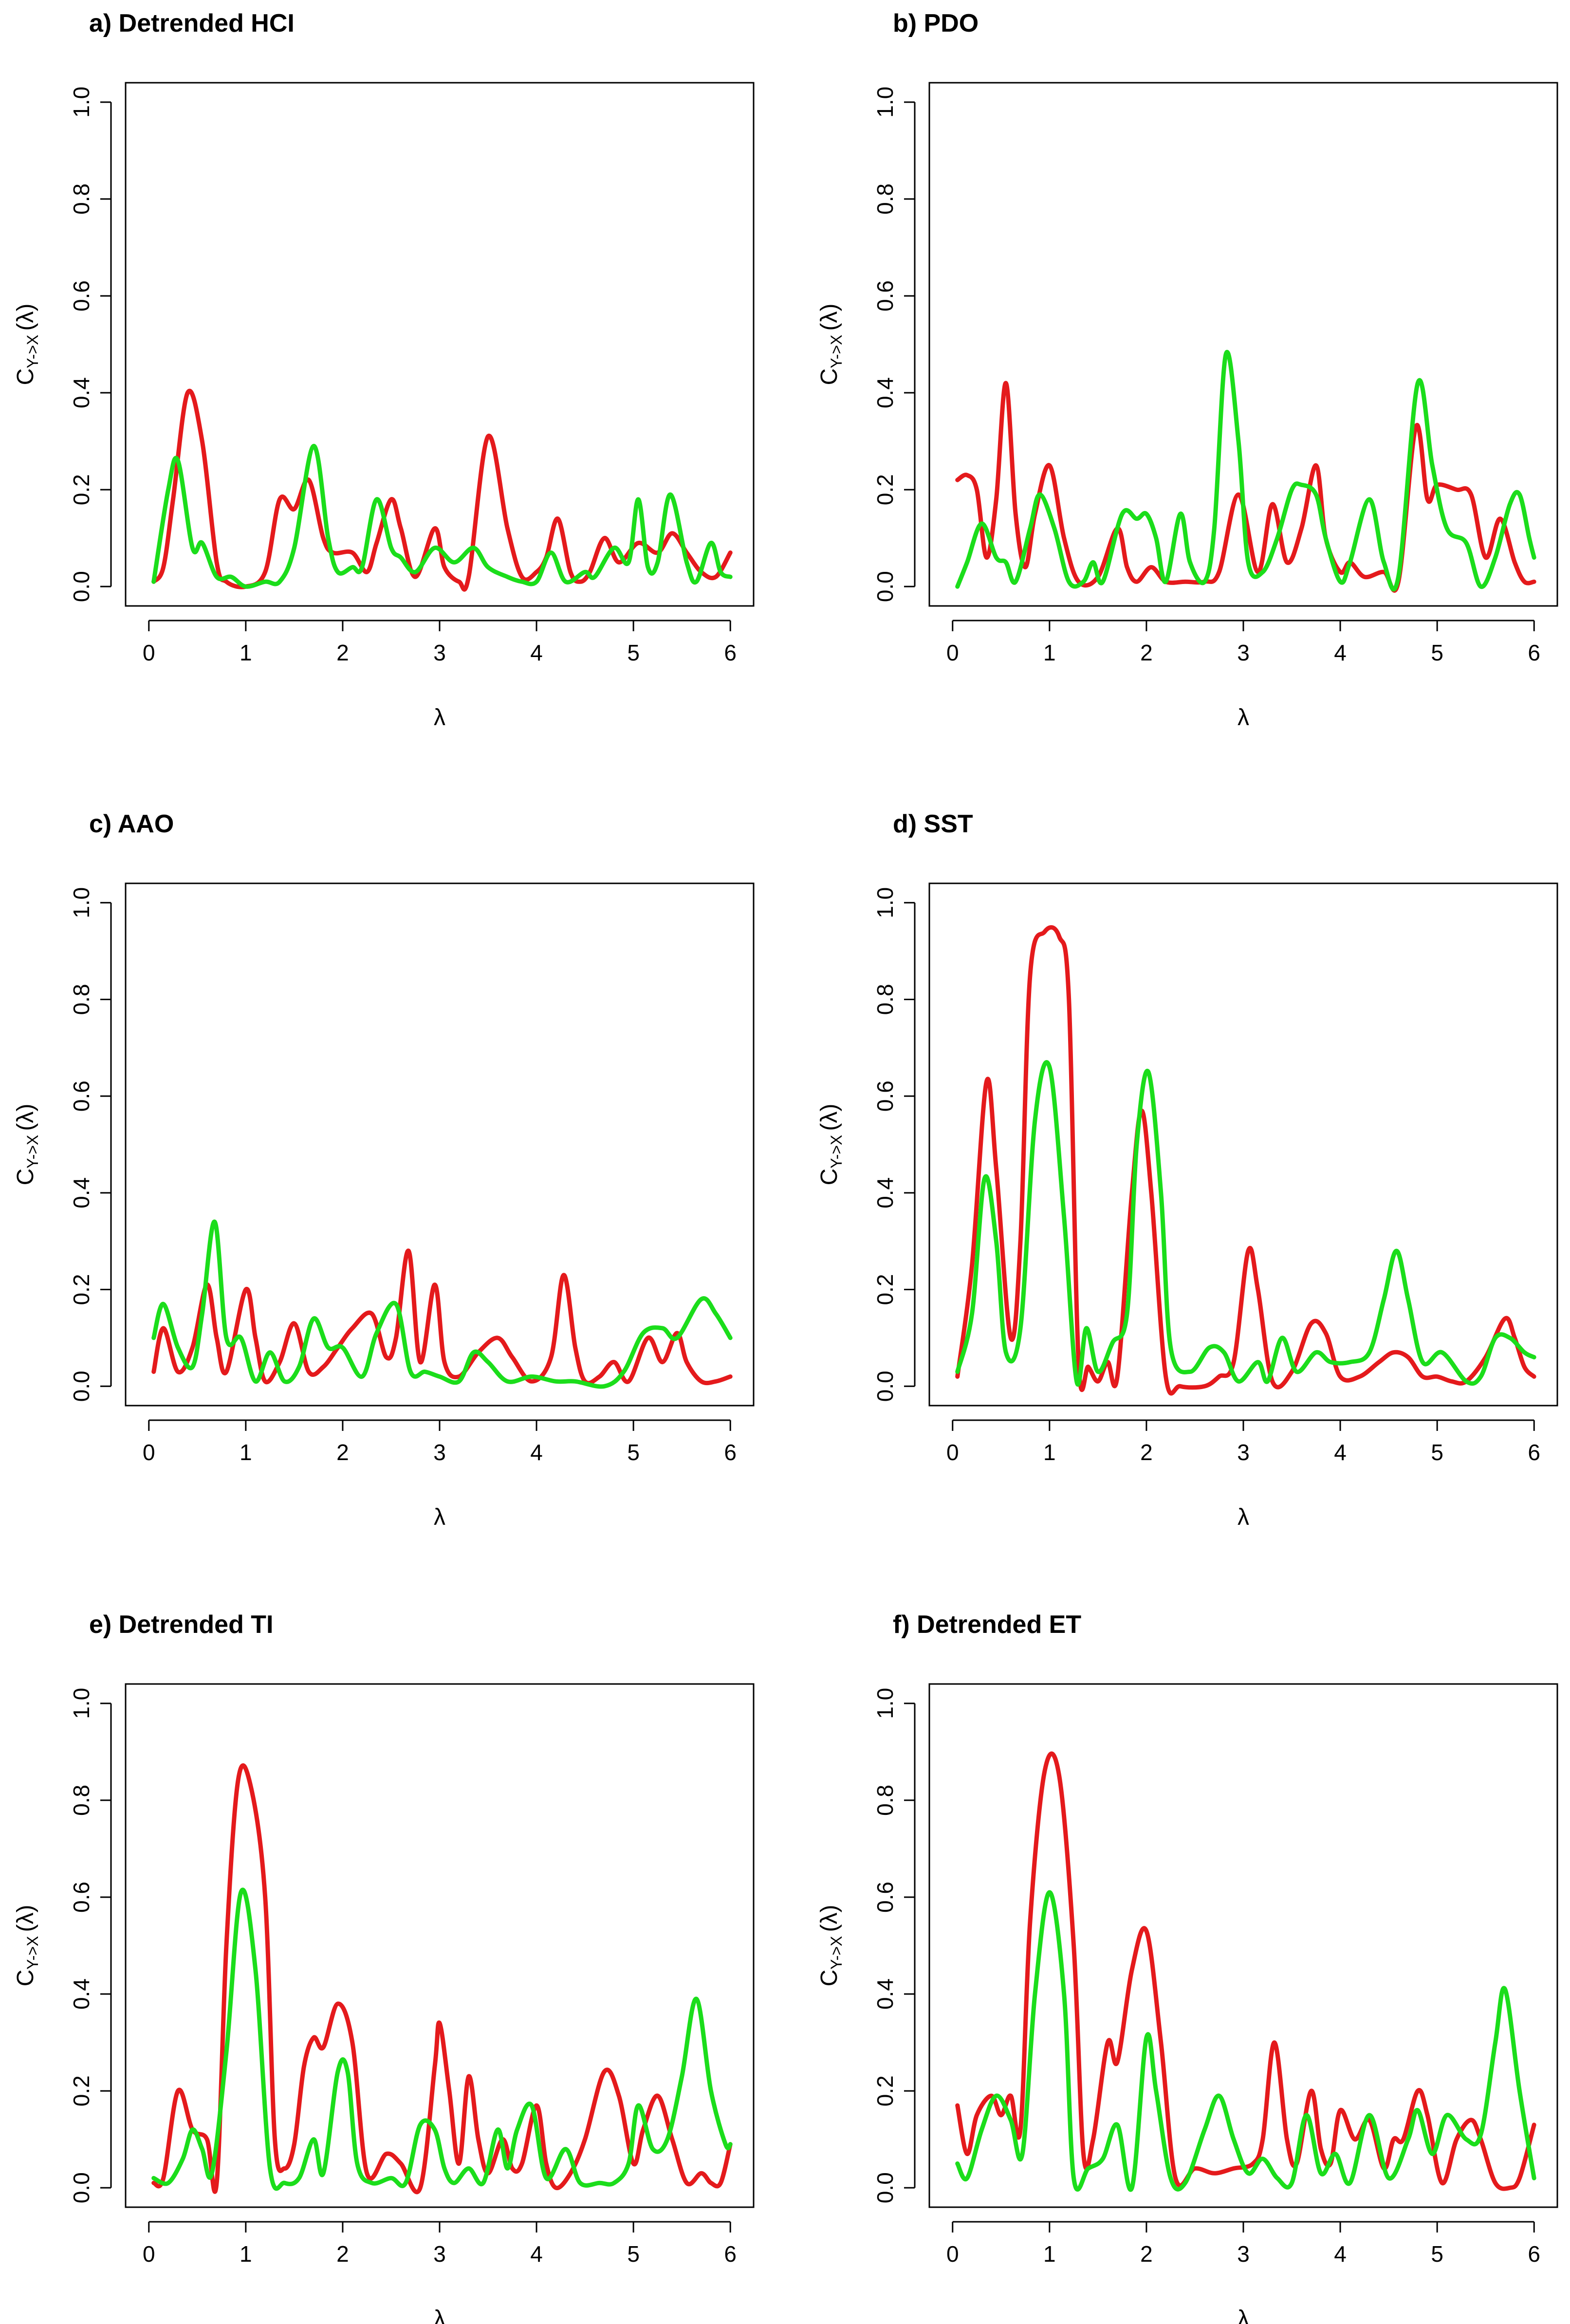 The height and width of the screenshot is (2324, 1570). I want to click on panel-2: c) AAO 0 1 2 3 4 5 6 λ 0.0 0.2 0.4 0.6 0.8 1.0 CY->X (λ), so click(384, 1170).